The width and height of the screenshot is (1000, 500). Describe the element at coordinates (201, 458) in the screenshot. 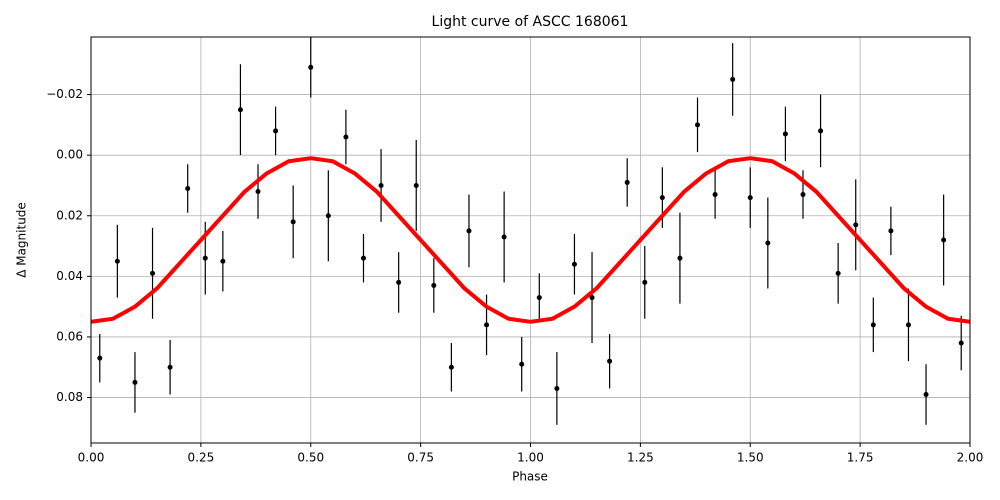

I see `x-tick-label: 0.25` at that location.